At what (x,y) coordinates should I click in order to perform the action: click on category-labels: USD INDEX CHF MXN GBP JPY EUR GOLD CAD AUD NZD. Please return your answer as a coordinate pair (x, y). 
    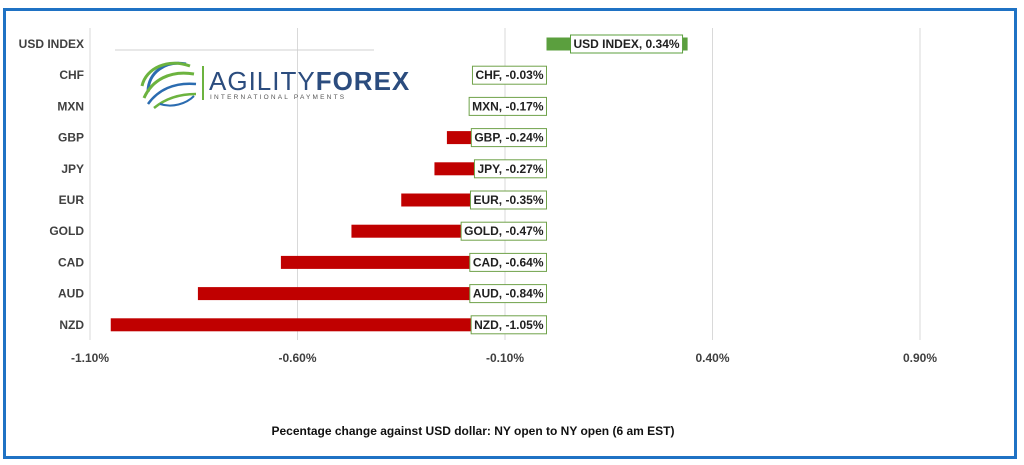
    Looking at the image, I should click on (52, 184).